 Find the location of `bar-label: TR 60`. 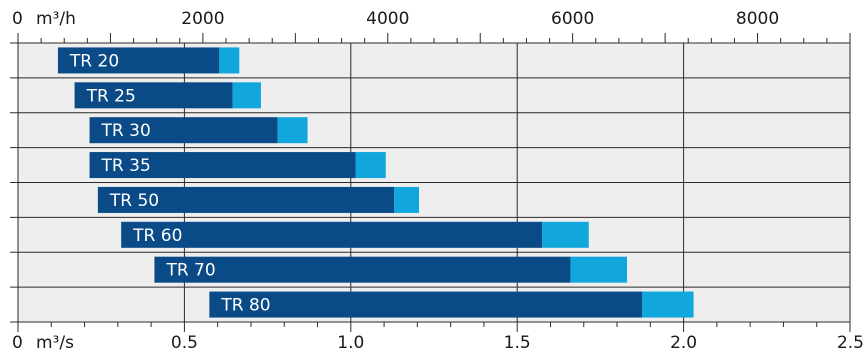

bar-label: TR 60 is located at coordinates (157, 236).